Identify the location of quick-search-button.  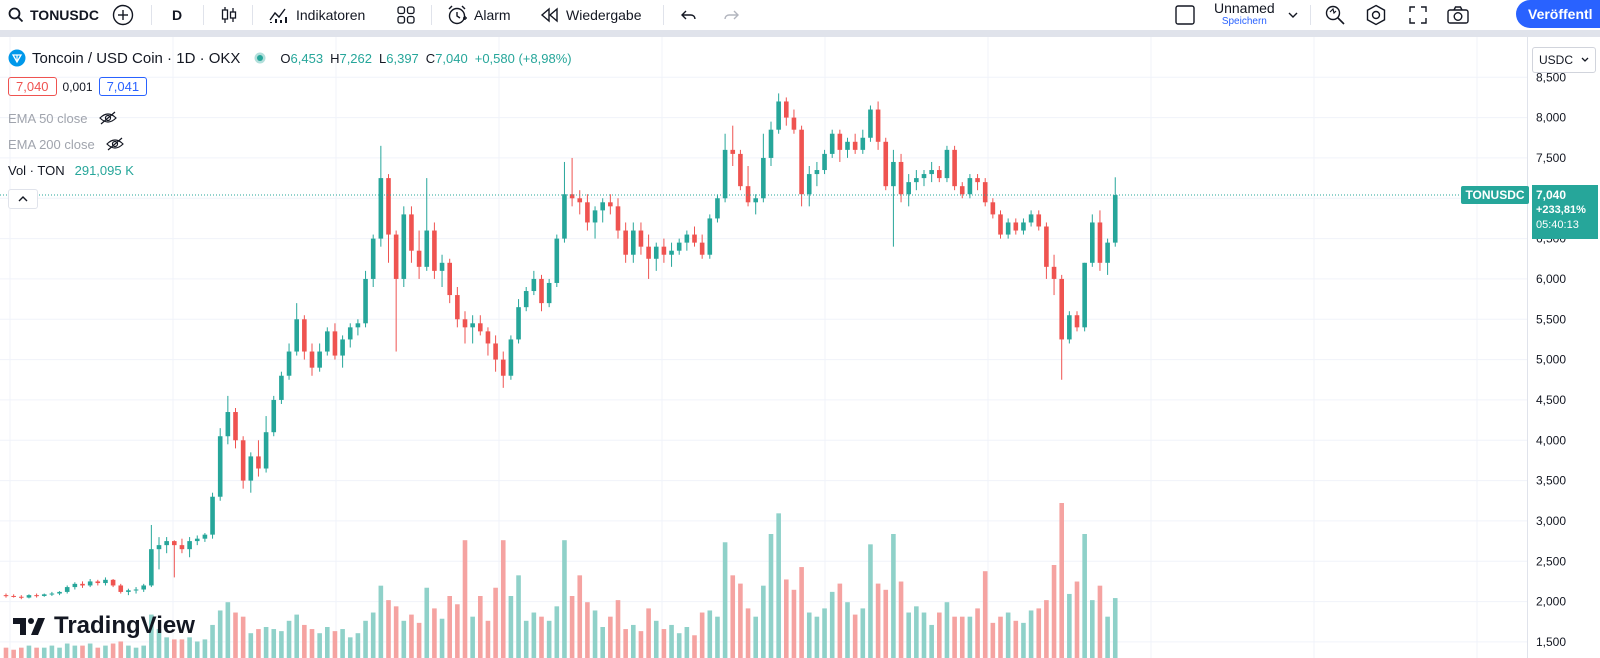
(1335, 15).